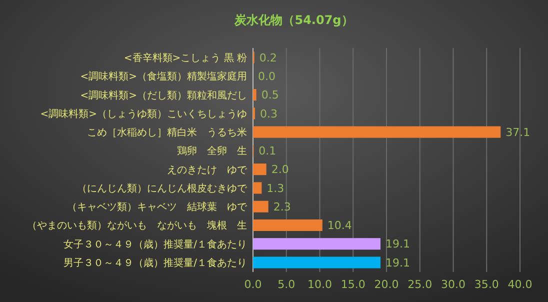 The image size is (548, 302). I want to click on x-tick-label: 5.0, so click(287, 284).